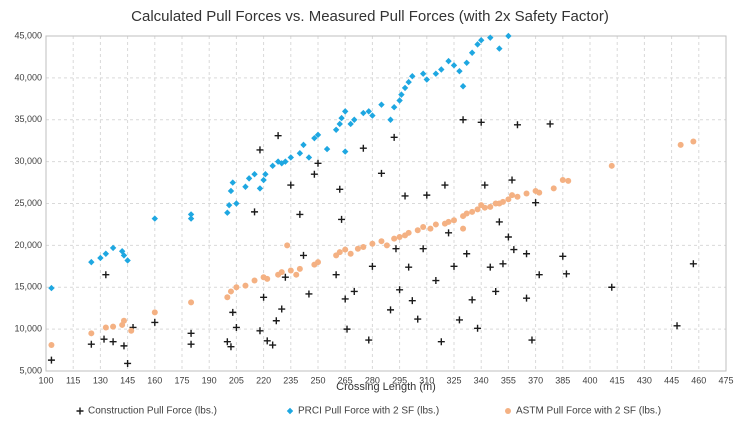 Image resolution: width=740 pixels, height=432 pixels. I want to click on x-tick-label: 340, so click(481, 380).